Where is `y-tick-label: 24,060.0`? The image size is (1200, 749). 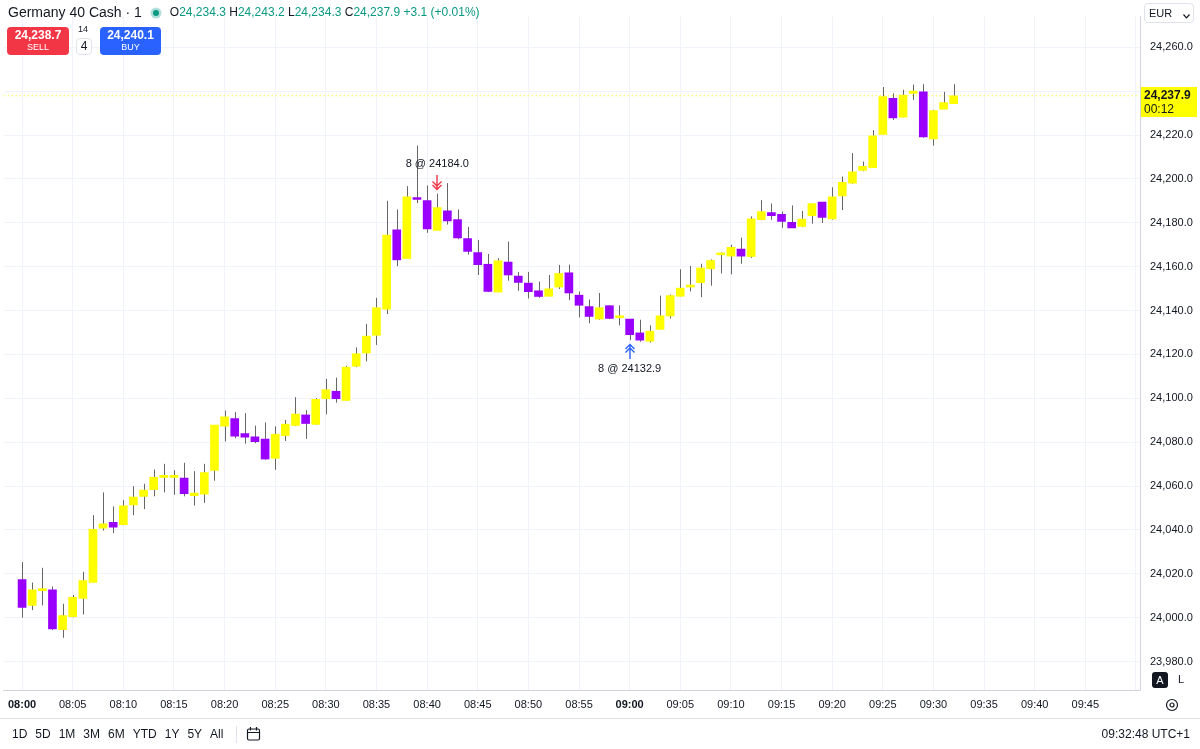 y-tick-label: 24,060.0 is located at coordinates (1171, 485).